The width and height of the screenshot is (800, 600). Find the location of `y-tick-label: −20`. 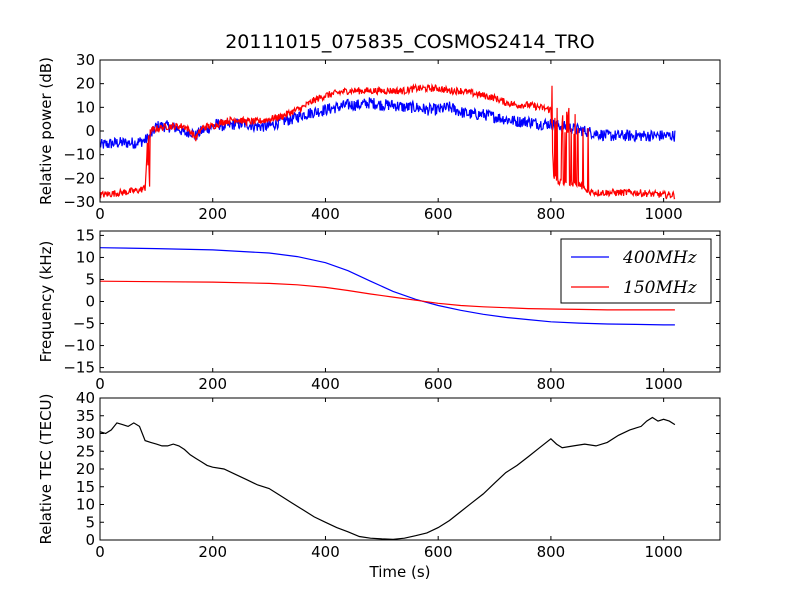

y-tick-label: −20 is located at coordinates (79, 178).